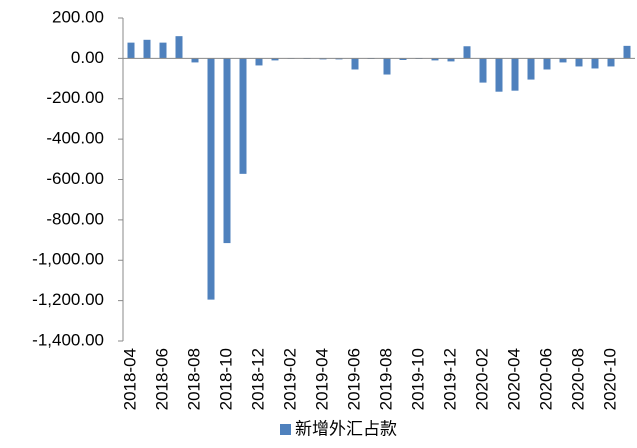 The width and height of the screenshot is (637, 448). Describe the element at coordinates (449, 379) in the screenshot. I see `x-tick-label: 2019-12` at that location.